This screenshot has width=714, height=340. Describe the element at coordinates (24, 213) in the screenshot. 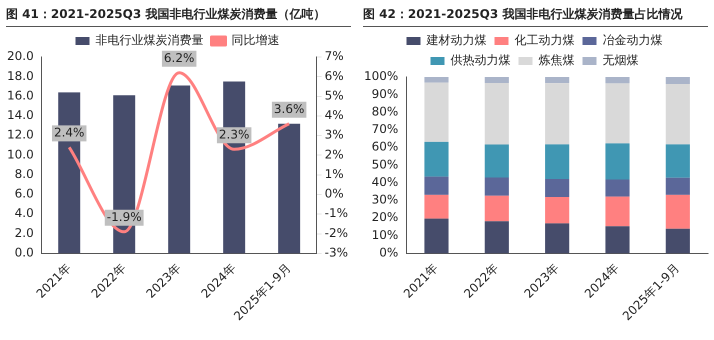

I see `y-tick-label: 4.0` at that location.